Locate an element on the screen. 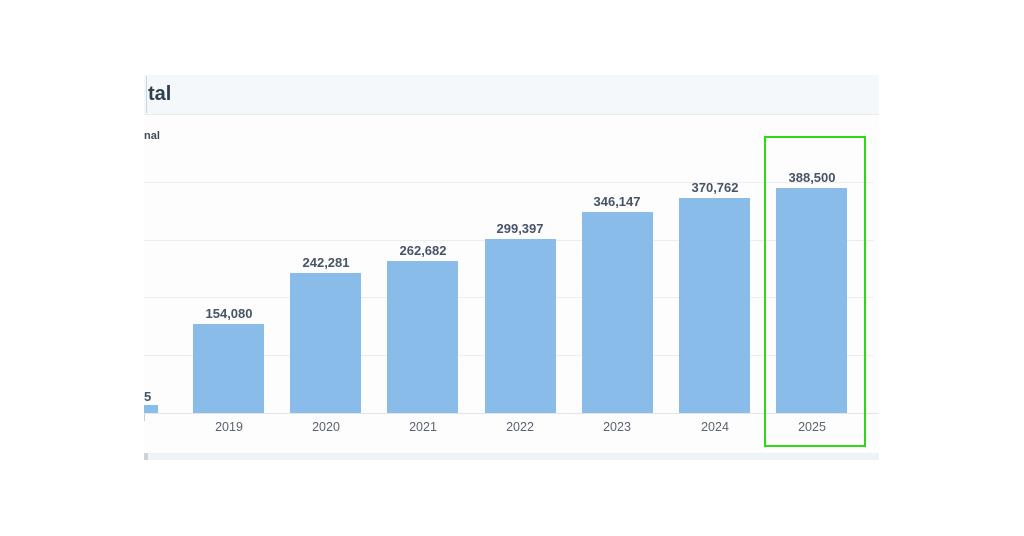  x-axis-label-2021: 2021 is located at coordinates (423, 427).